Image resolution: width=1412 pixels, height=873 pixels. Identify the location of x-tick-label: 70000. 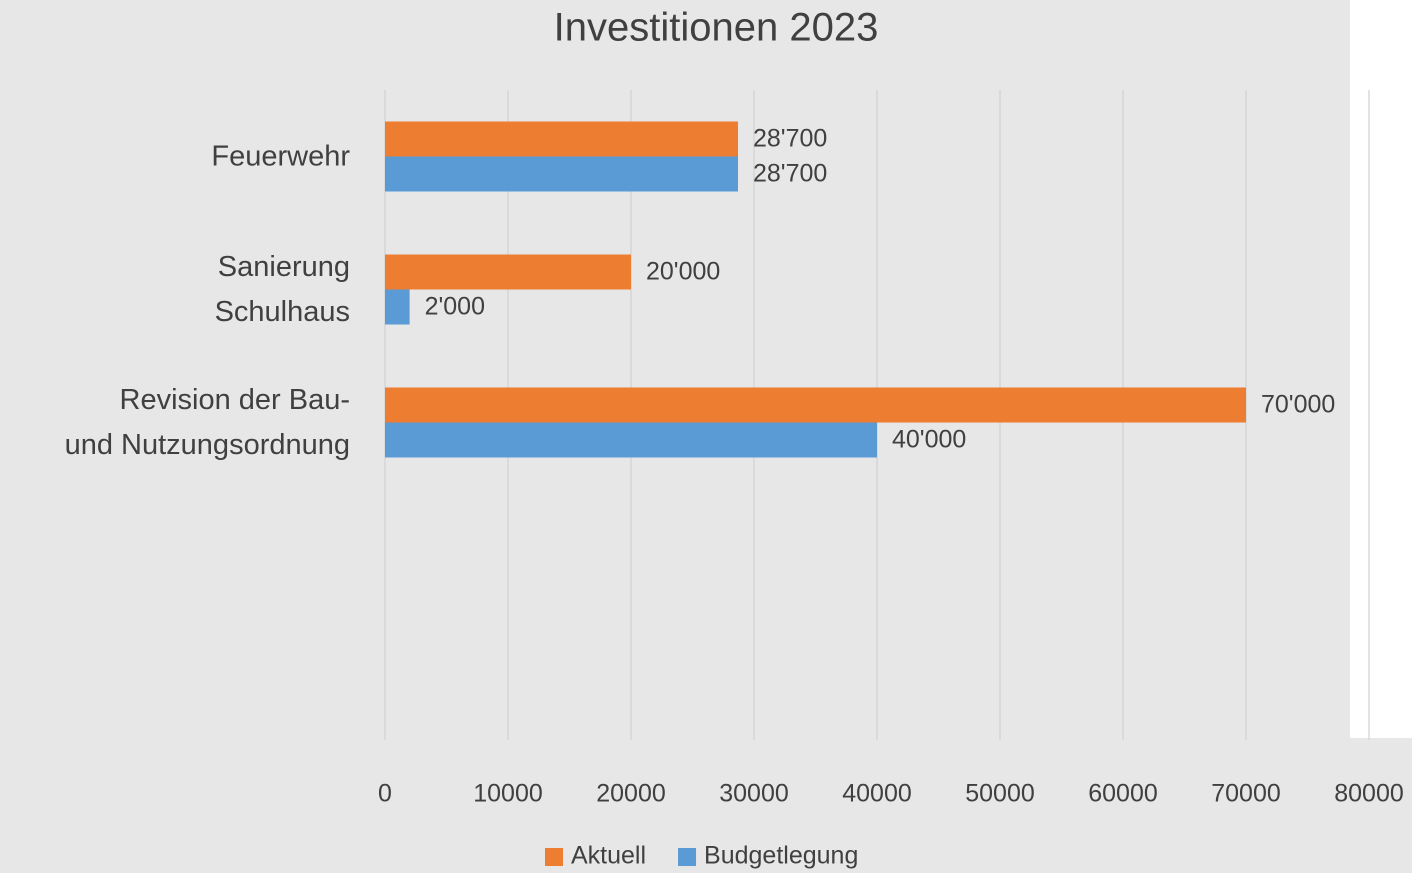
(1246, 794).